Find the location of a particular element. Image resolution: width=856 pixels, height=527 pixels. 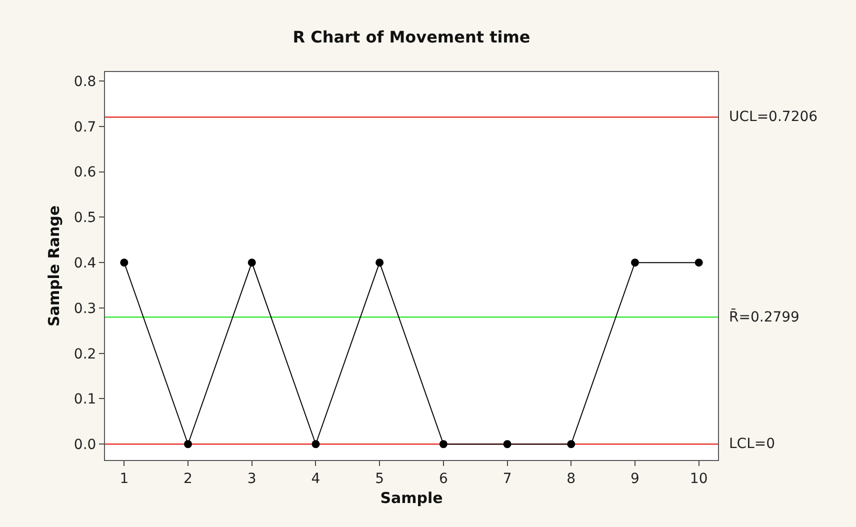

y-tick-label: 0.5 is located at coordinates (85, 218).